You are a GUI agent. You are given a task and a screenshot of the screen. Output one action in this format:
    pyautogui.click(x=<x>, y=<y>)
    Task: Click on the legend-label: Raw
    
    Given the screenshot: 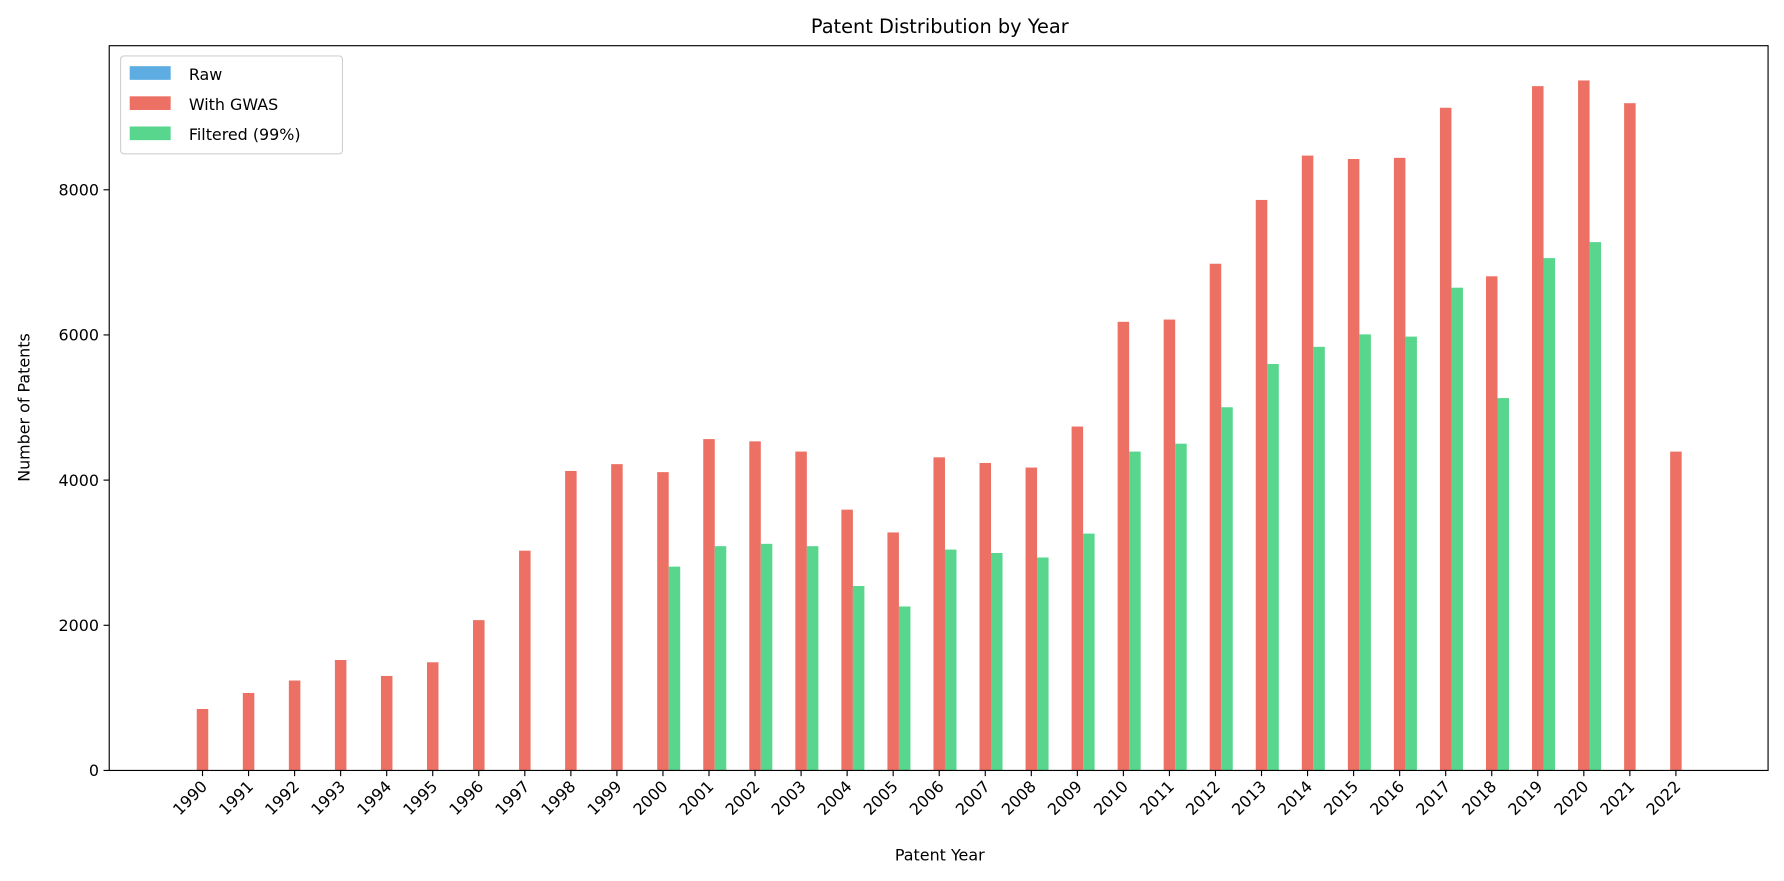 What is the action you would take?
    pyautogui.click(x=205, y=74)
    